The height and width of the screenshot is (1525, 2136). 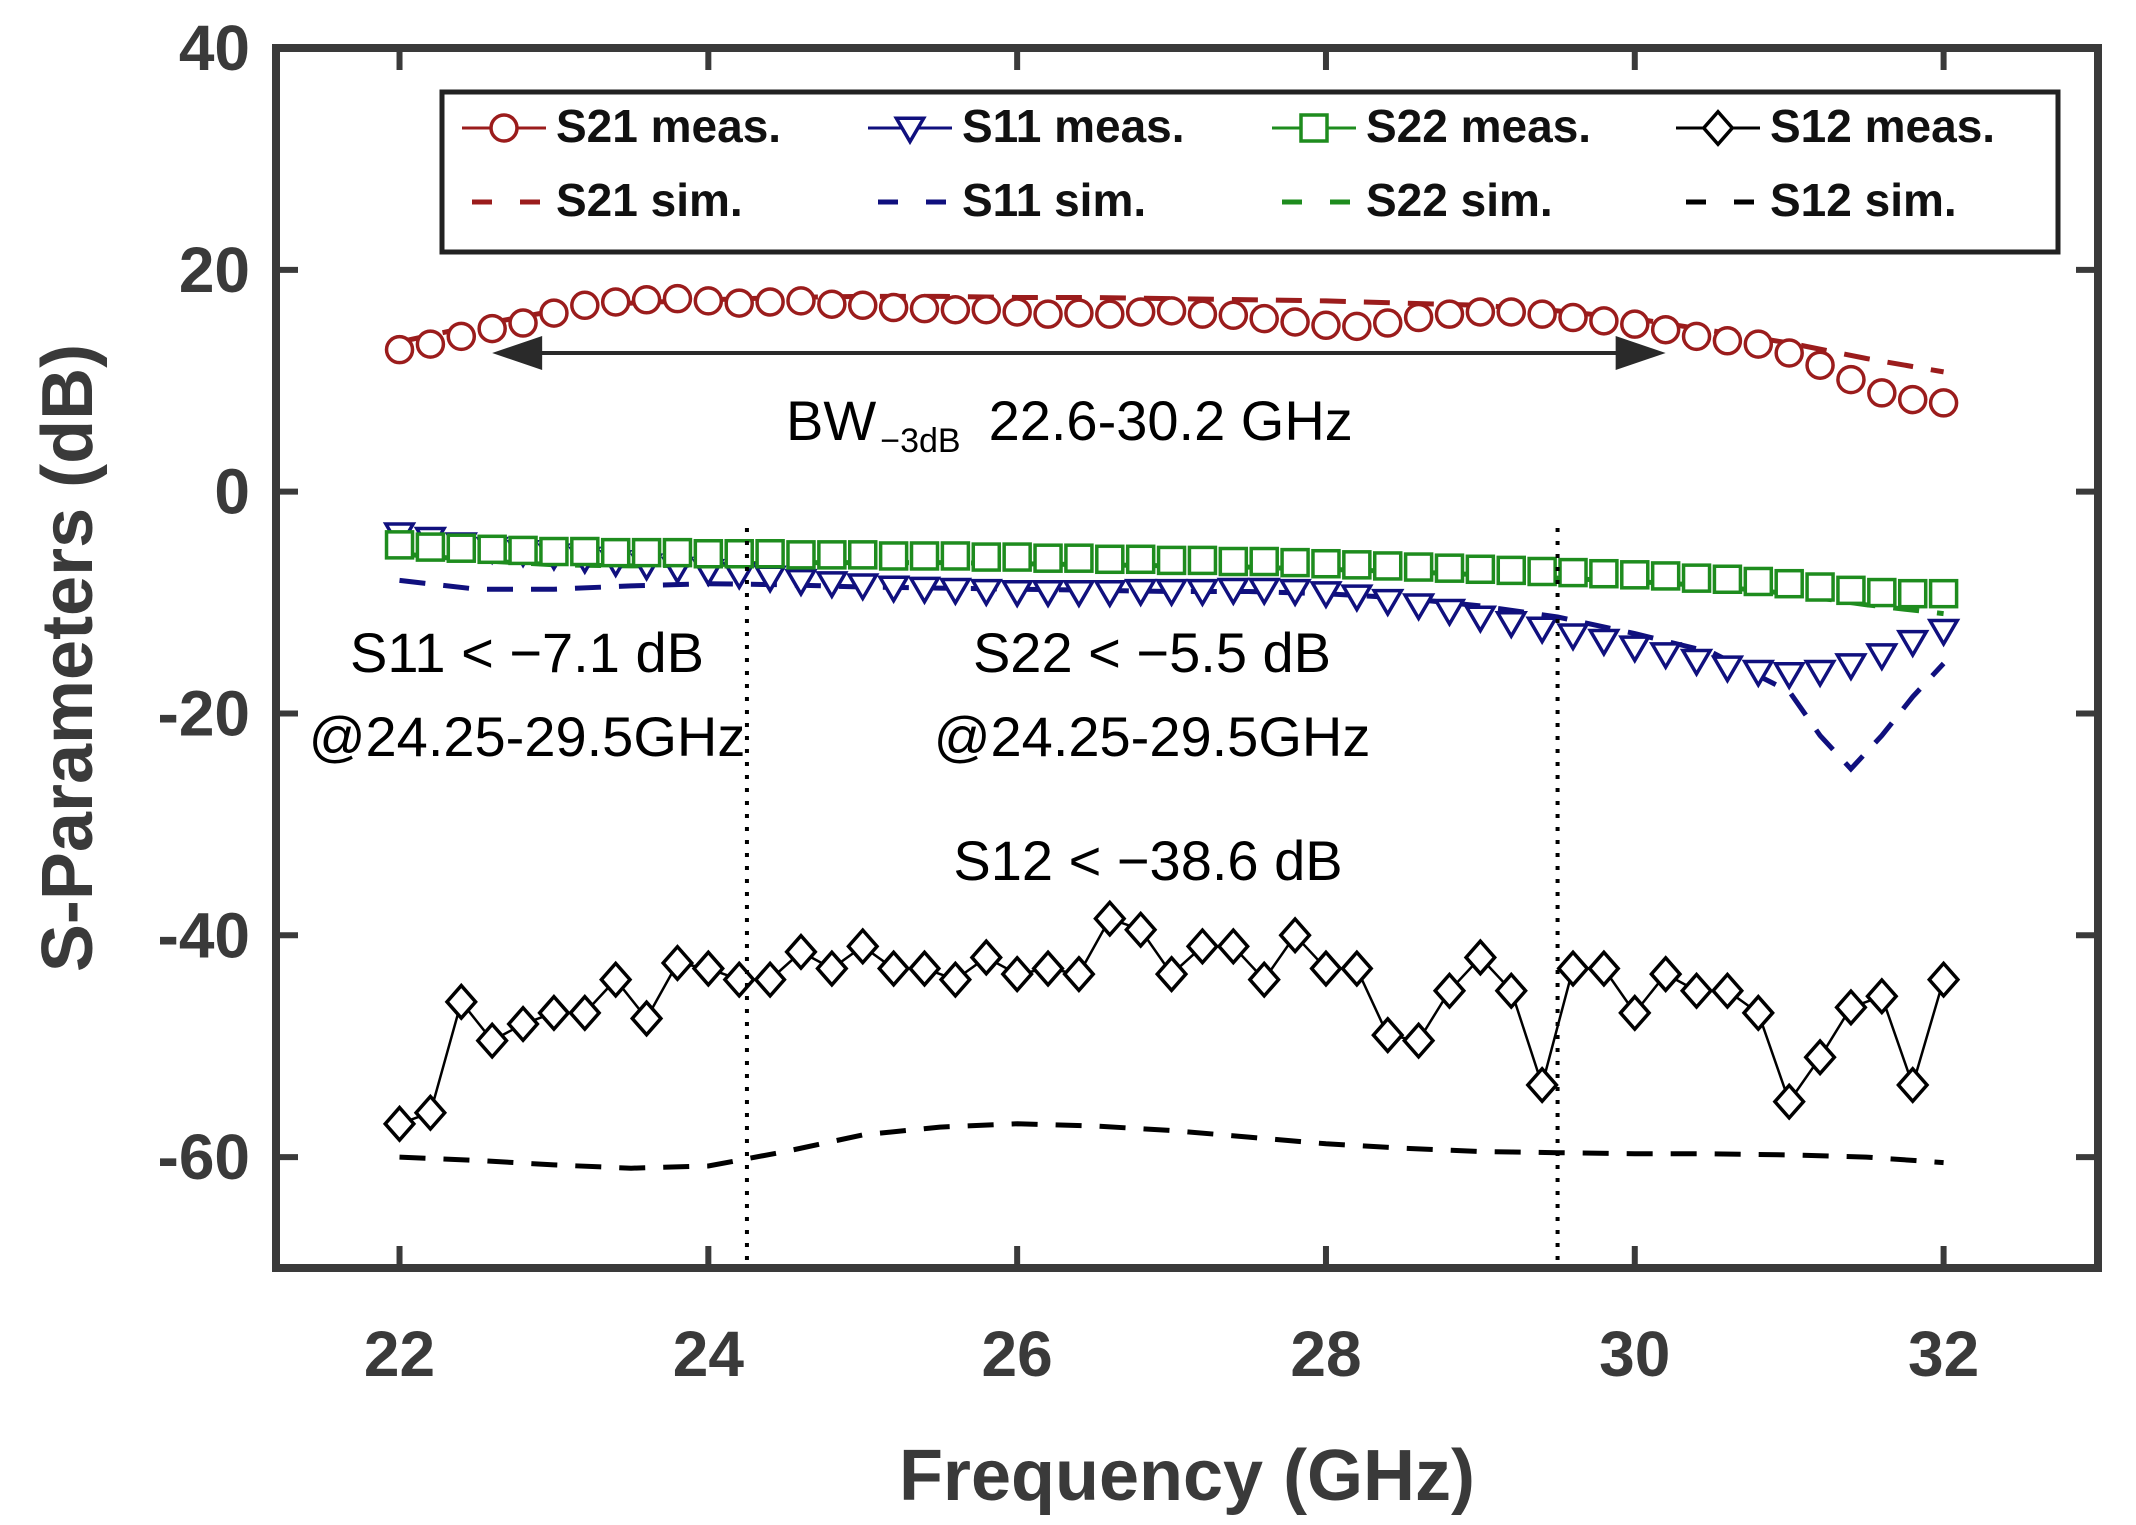 What do you see at coordinates (1069, 424) in the screenshot?
I see `bw-annotation: BW −3dB 22.6-30.2 GHz` at bounding box center [1069, 424].